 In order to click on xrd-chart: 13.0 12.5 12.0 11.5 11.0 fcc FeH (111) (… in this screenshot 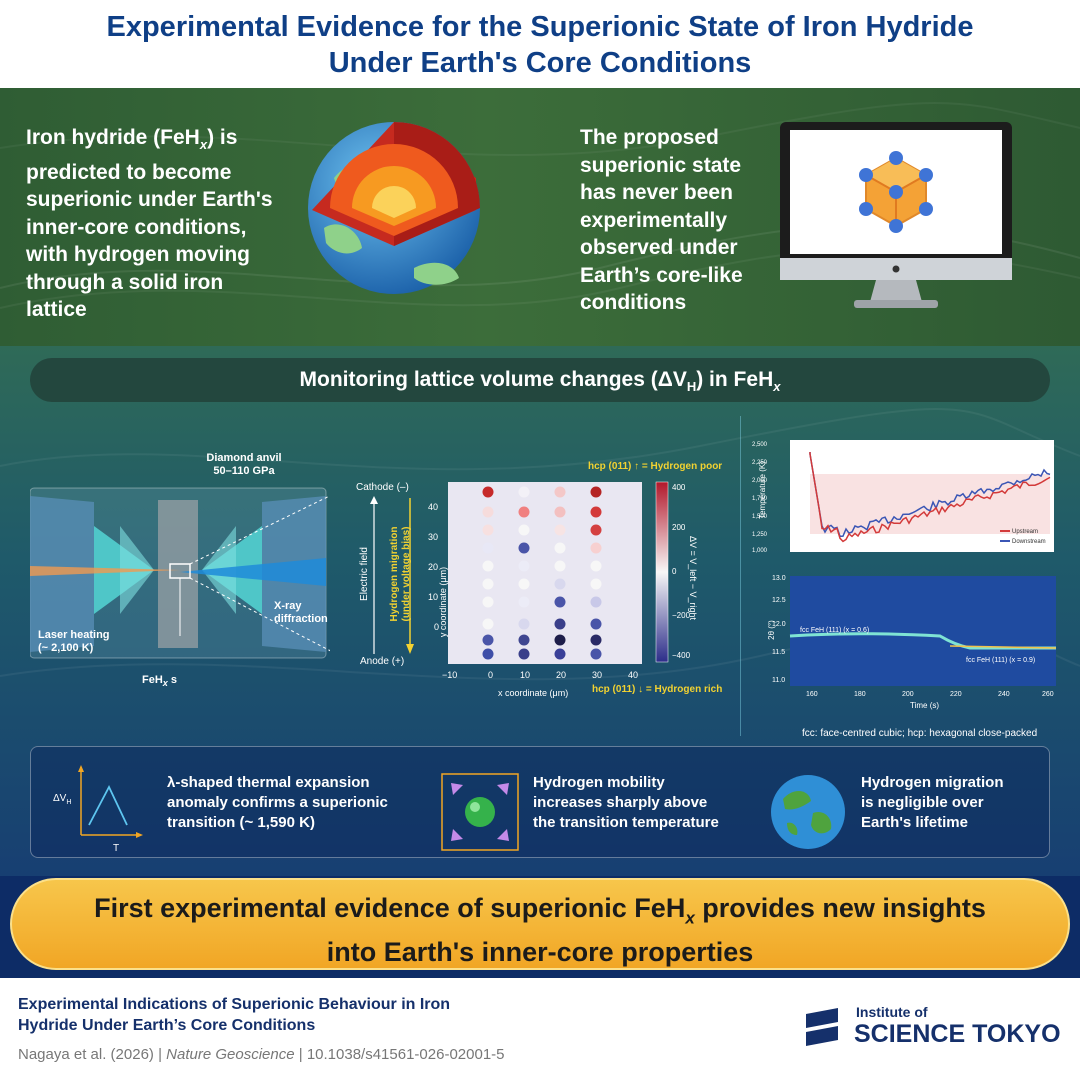, I will do `click(914, 642)`.